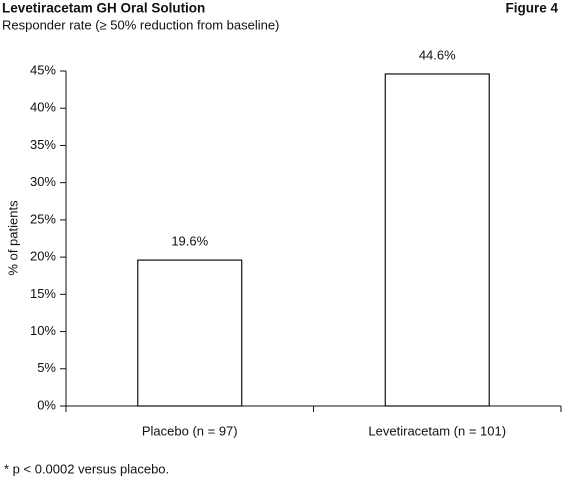 The image size is (562, 482). Describe the element at coordinates (12, 238) in the screenshot. I see `y-axis-label: % of patients` at that location.